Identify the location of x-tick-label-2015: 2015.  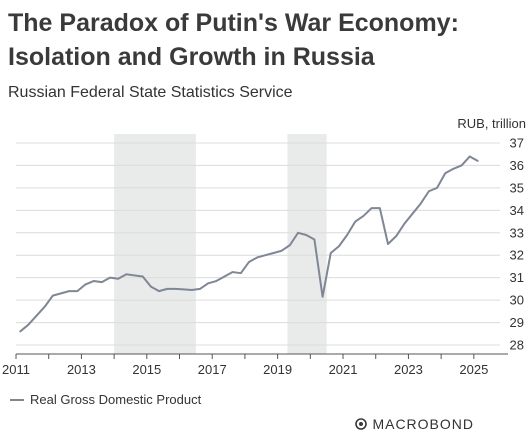
(146, 369).